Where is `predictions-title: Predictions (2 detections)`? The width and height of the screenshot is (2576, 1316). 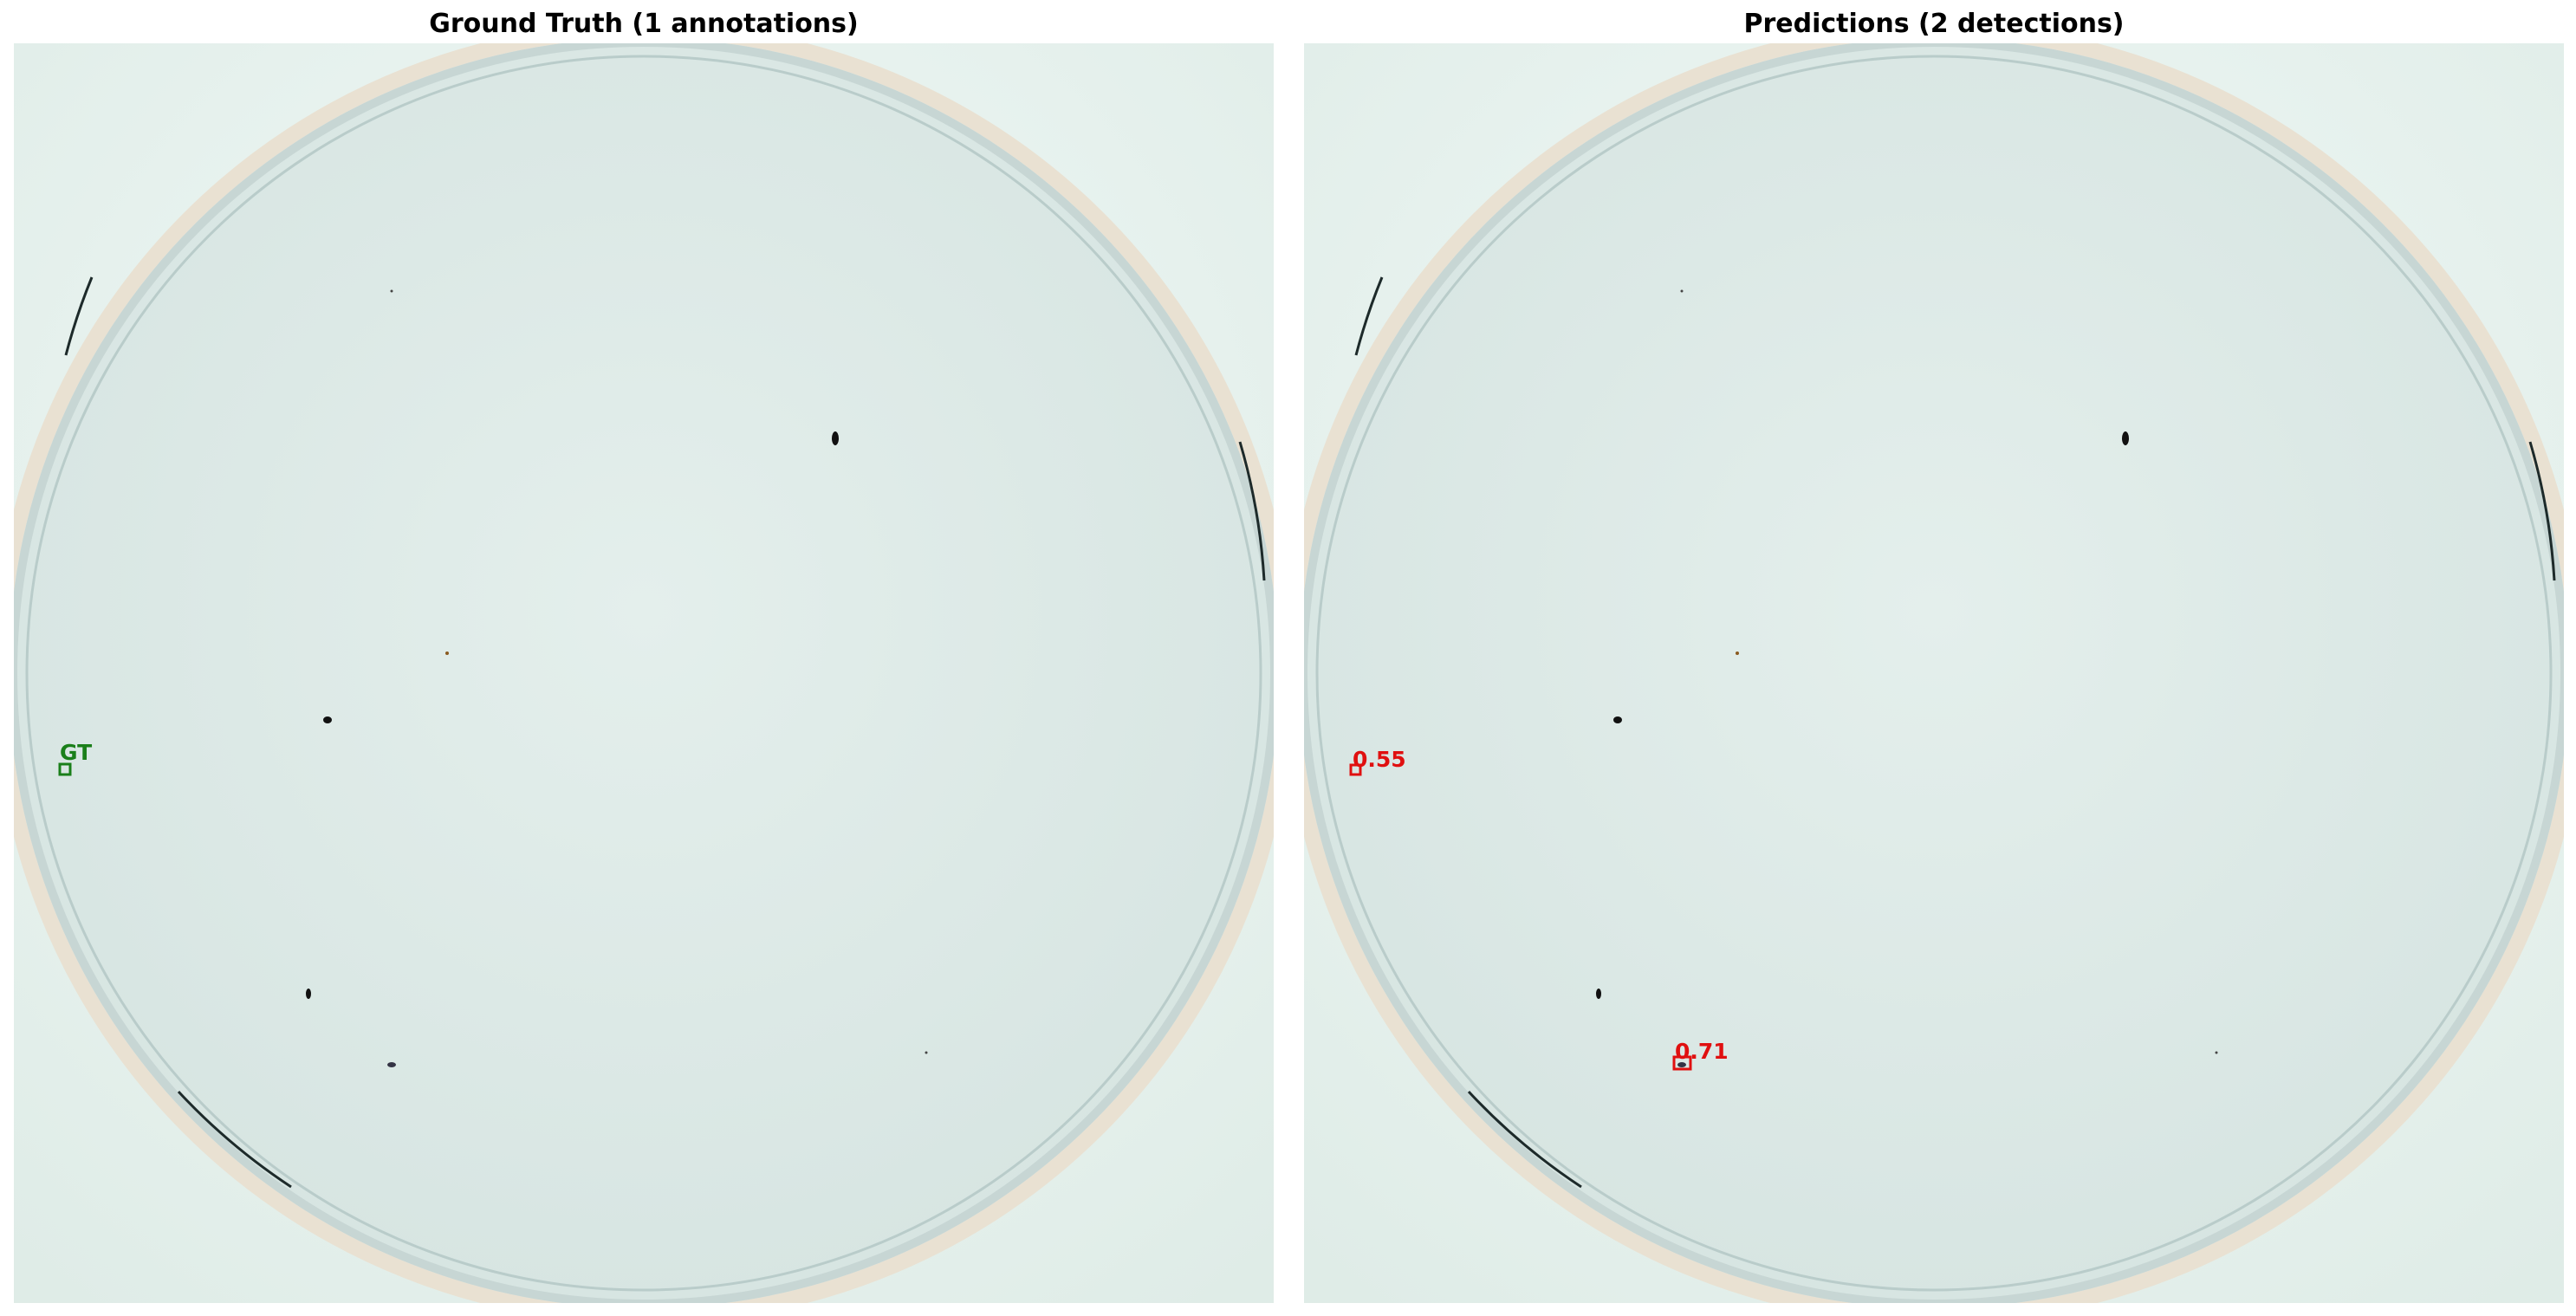 predictions-title: Predictions (2 detections) is located at coordinates (1934, 24).